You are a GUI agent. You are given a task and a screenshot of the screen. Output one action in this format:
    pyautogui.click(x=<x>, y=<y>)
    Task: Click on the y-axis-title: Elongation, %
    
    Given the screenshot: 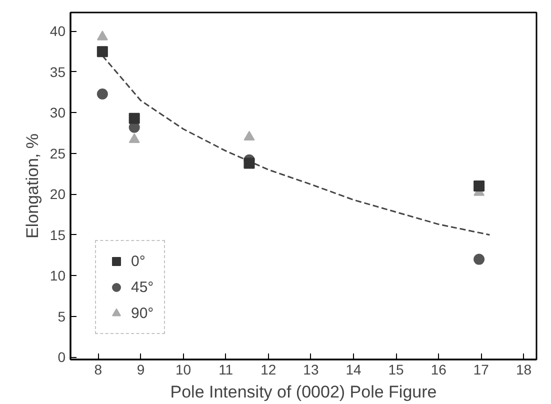 What is the action you would take?
    pyautogui.click(x=32, y=186)
    